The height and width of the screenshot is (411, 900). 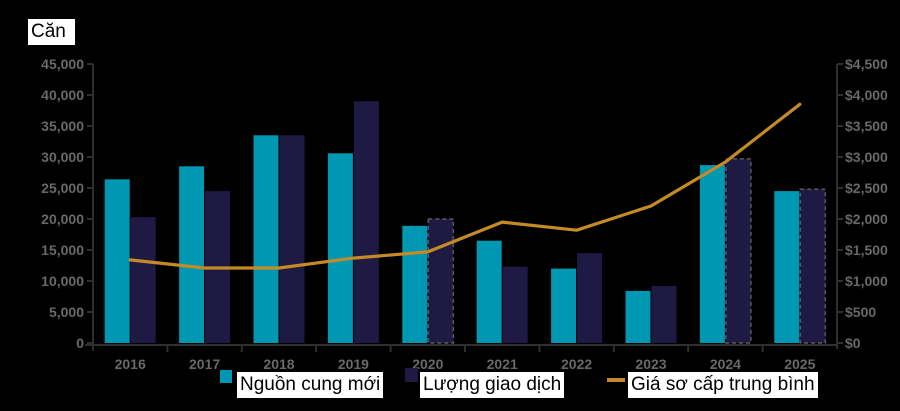 I want to click on x-axis-tick-label: 2020, so click(x=427, y=364).